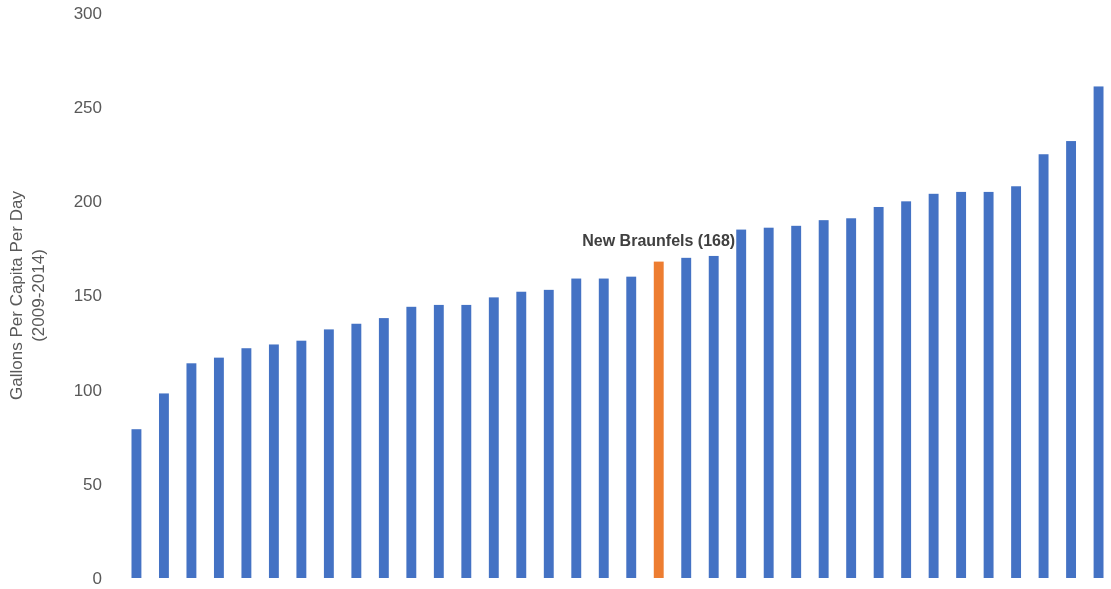 The width and height of the screenshot is (1111, 589). What do you see at coordinates (92, 484) in the screenshot?
I see `y-tick-label: 50` at bounding box center [92, 484].